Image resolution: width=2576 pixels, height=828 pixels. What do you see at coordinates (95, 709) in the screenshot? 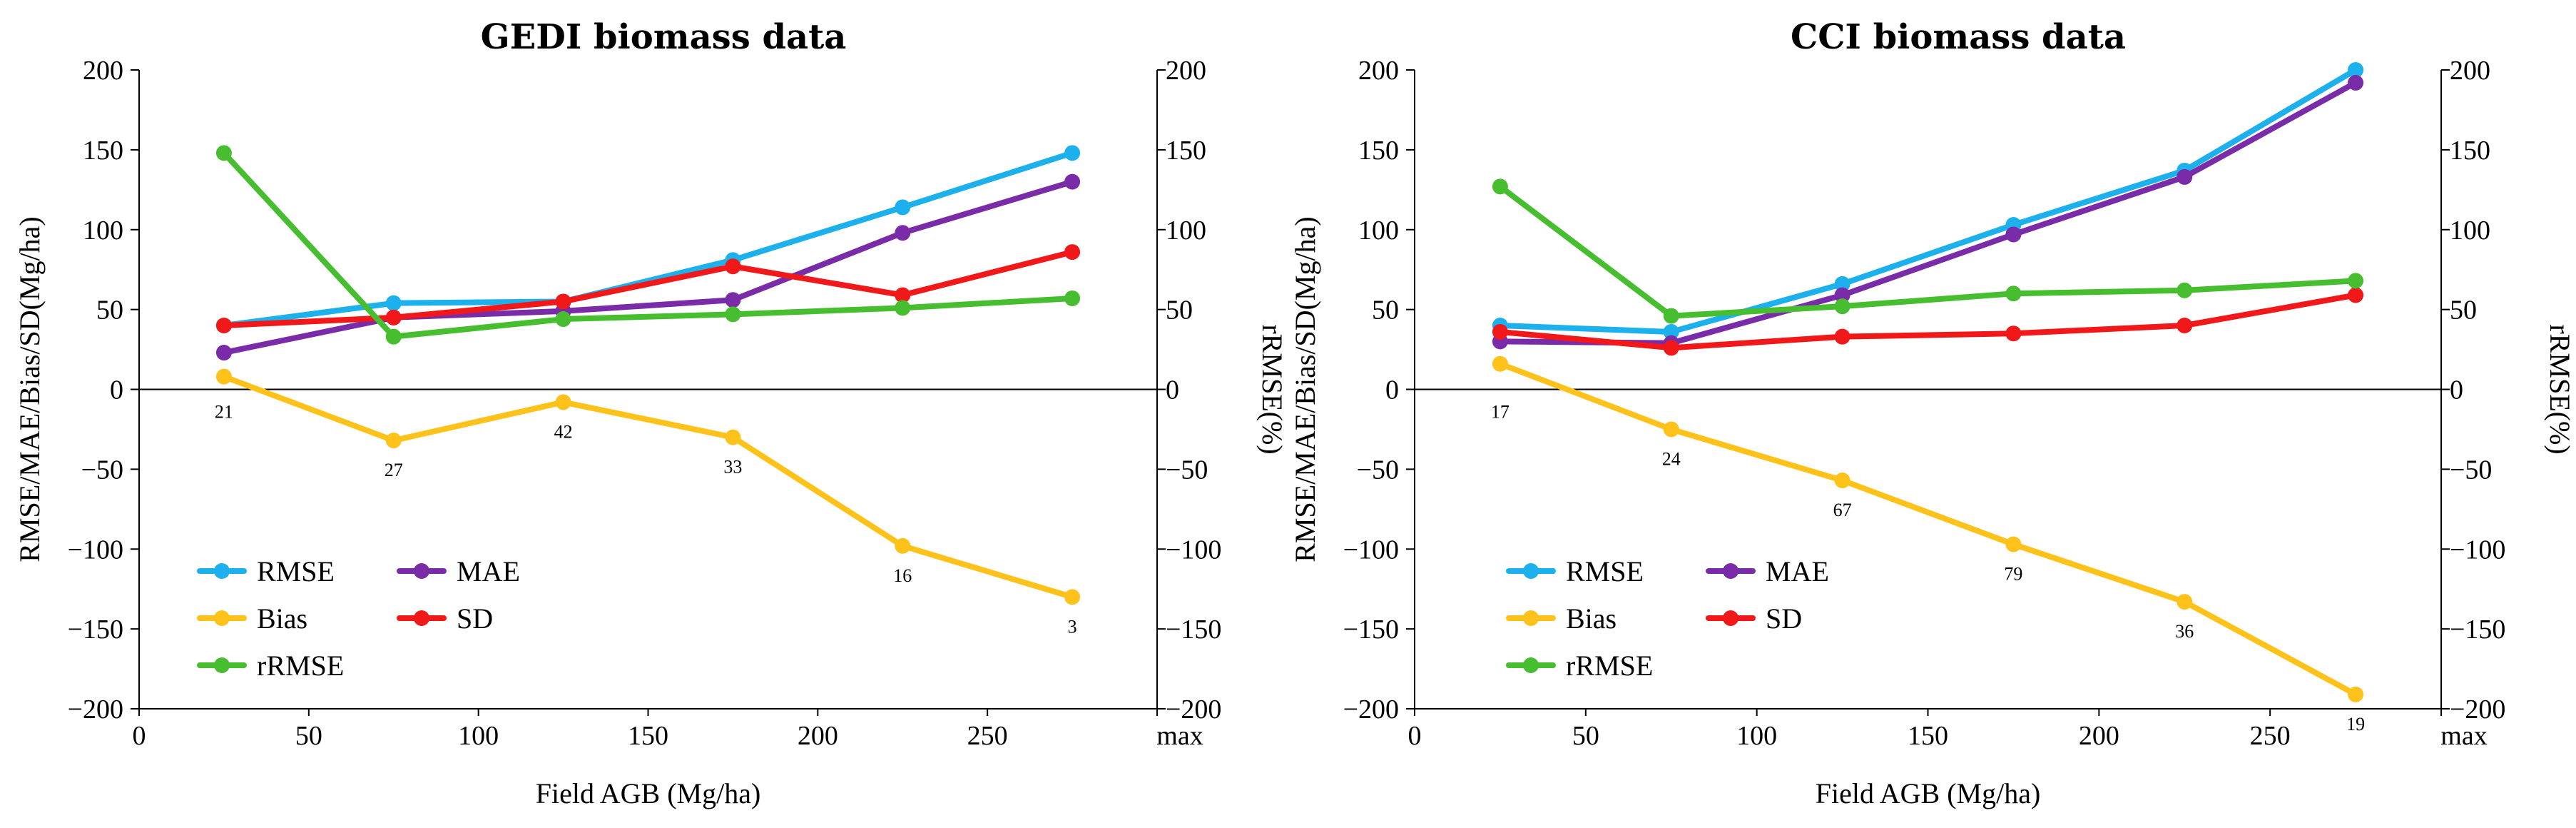
I see `chart-0-ytick-label: −200` at bounding box center [95, 709].